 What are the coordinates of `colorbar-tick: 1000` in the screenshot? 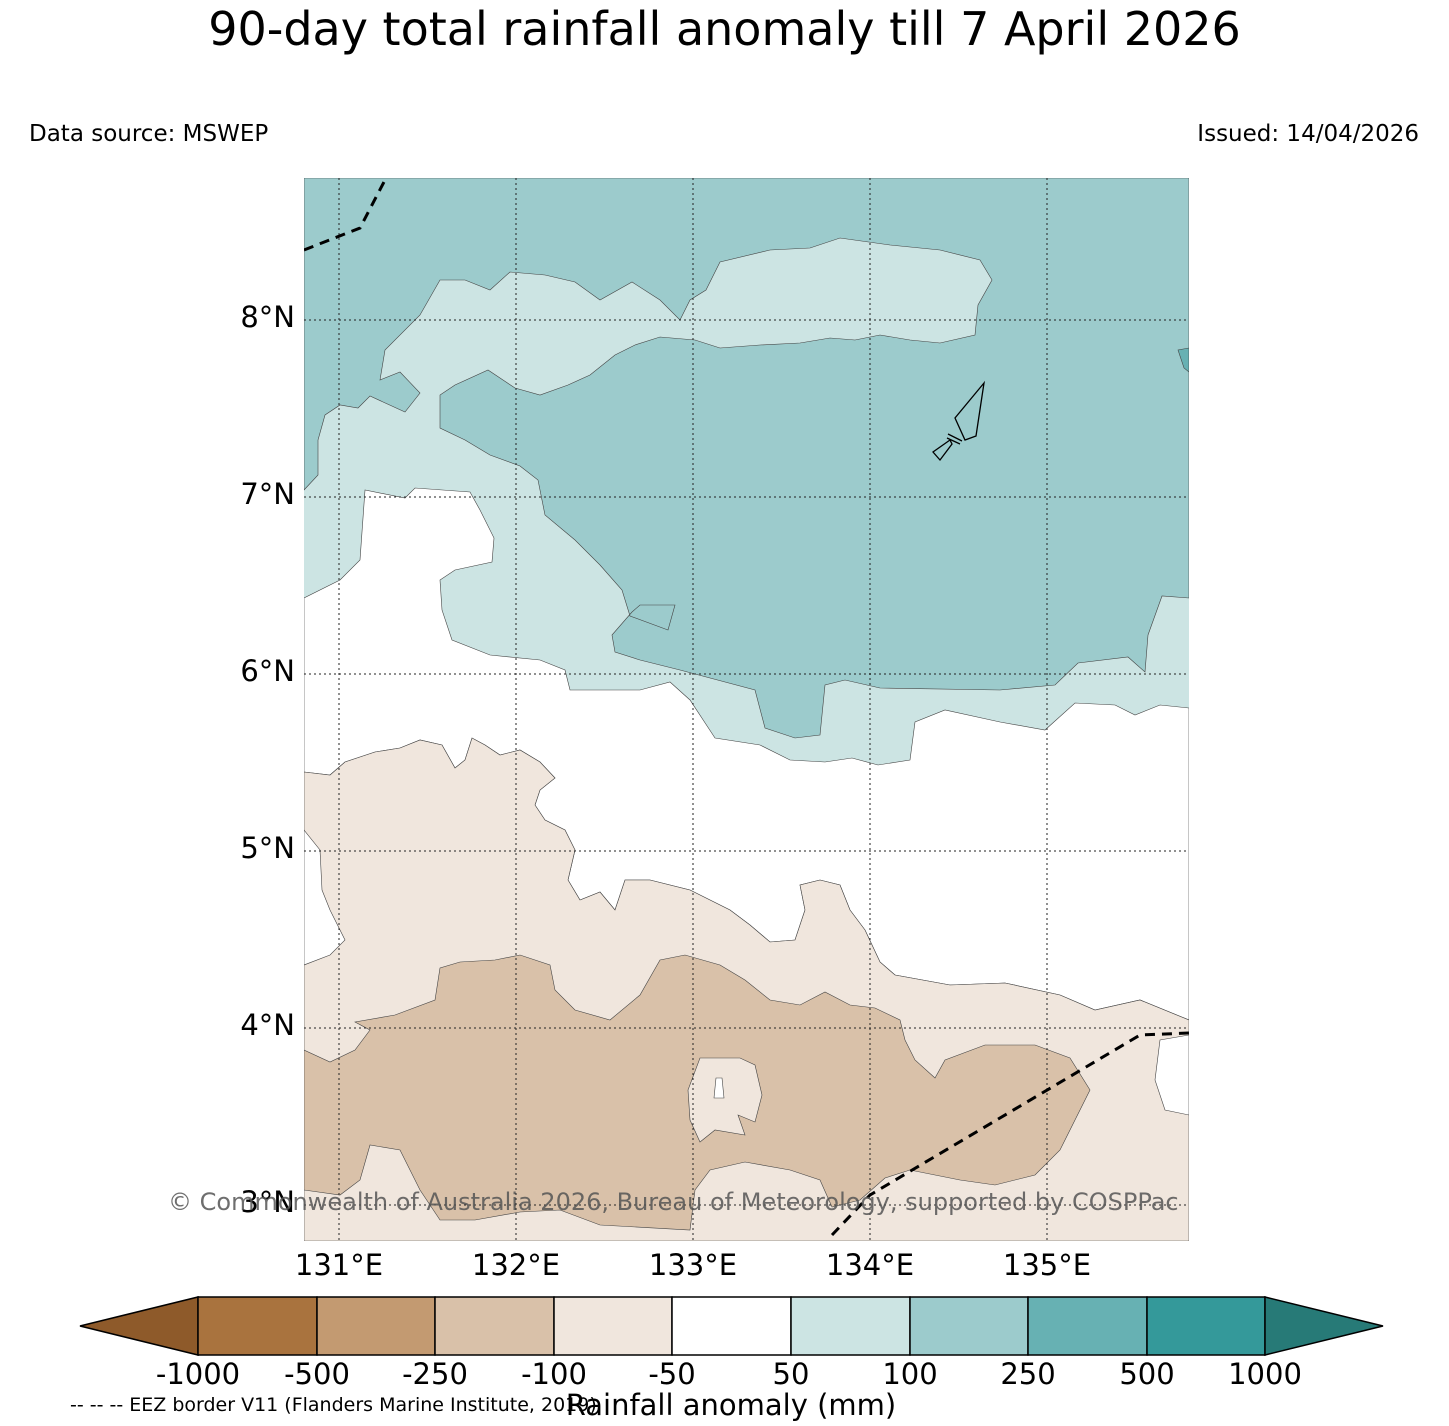 It's located at (1265, 1374).